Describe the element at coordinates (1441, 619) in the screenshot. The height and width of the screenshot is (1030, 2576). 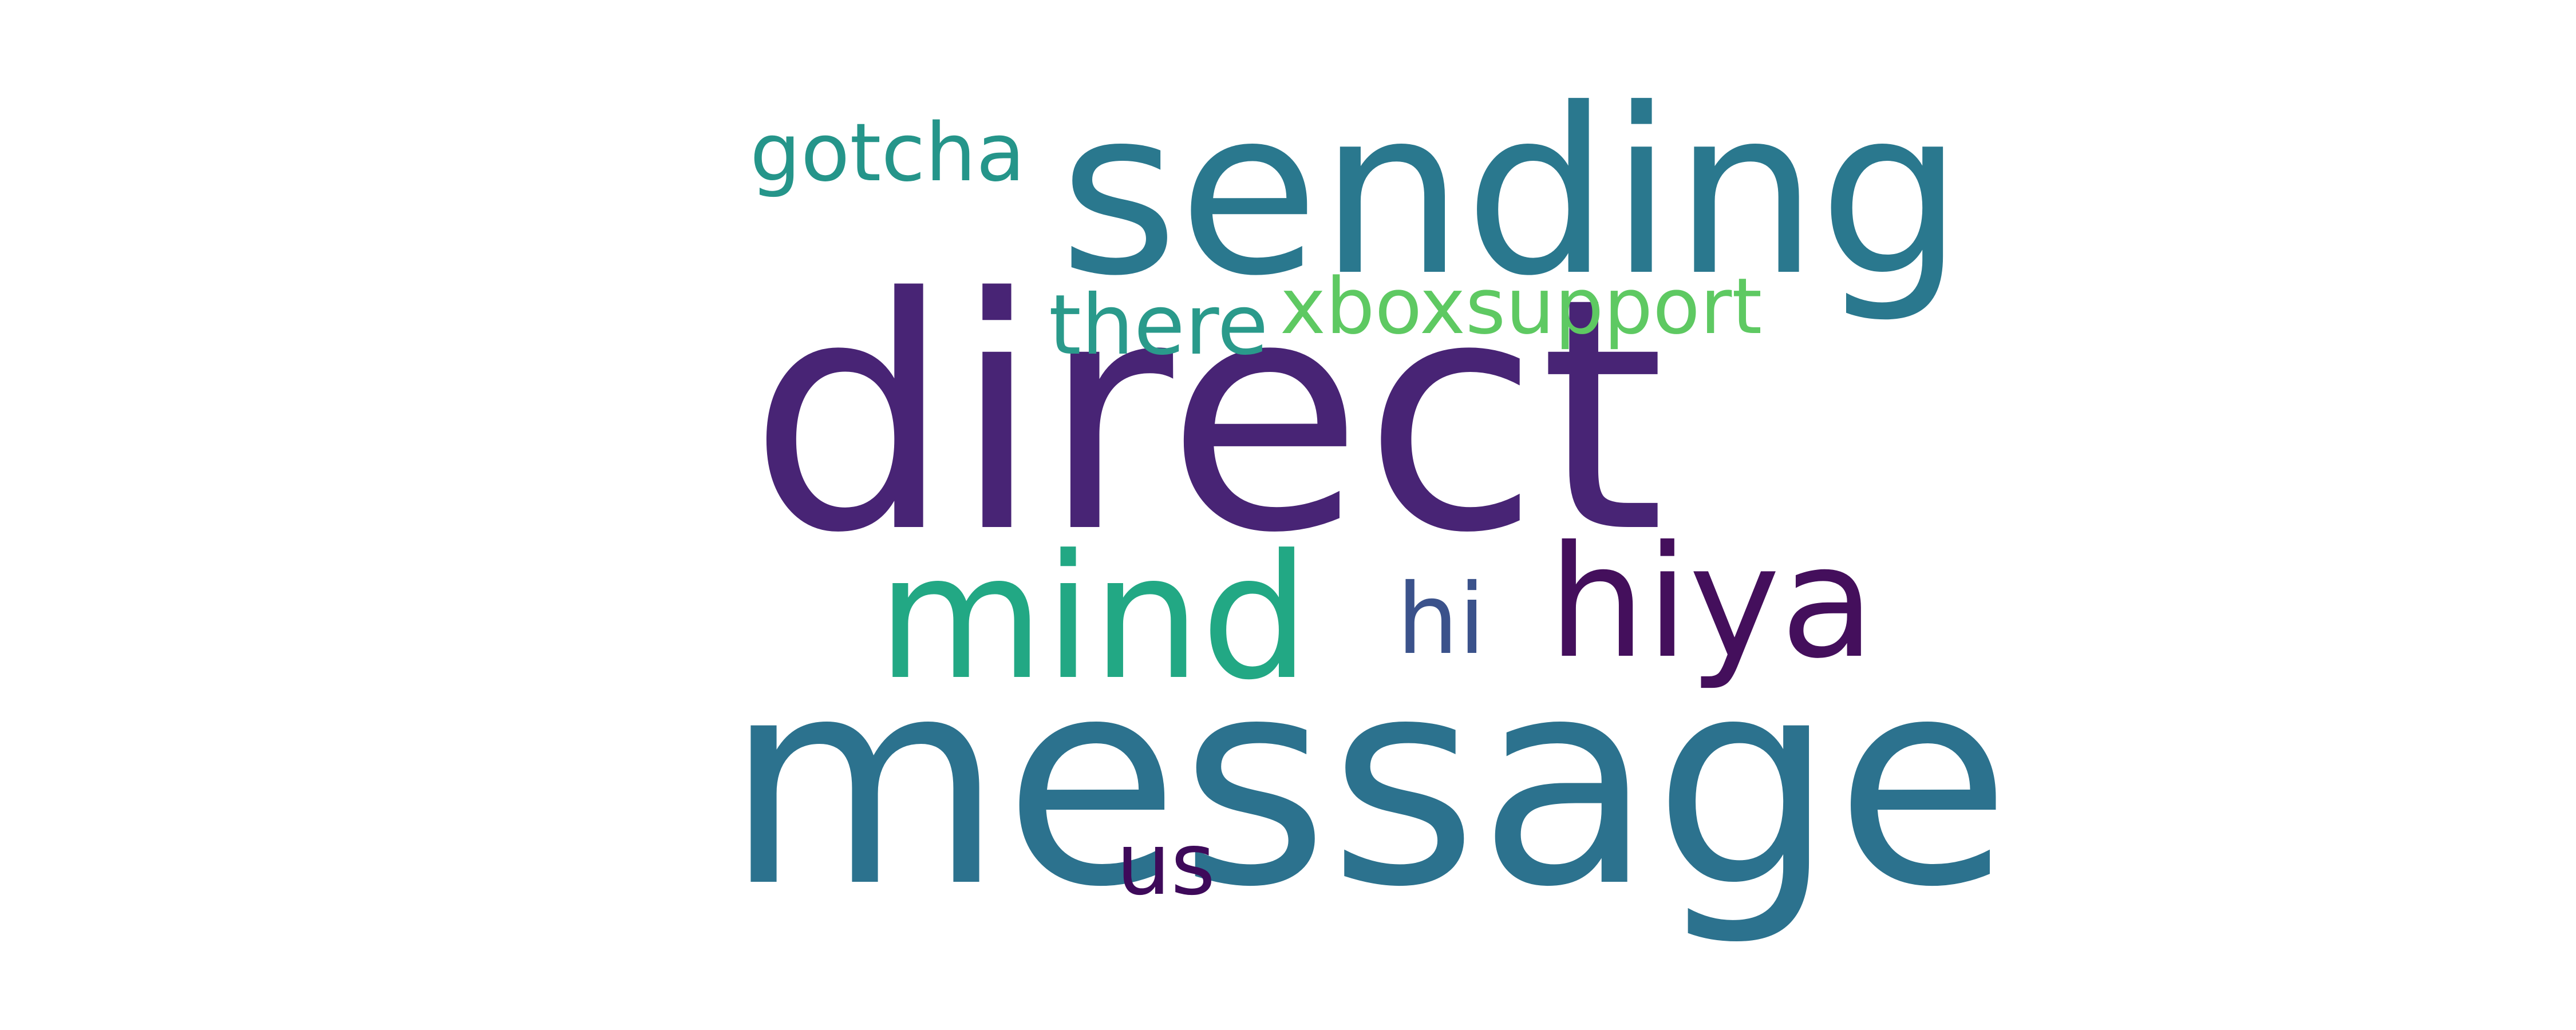
I see `word-hi: hi` at that location.